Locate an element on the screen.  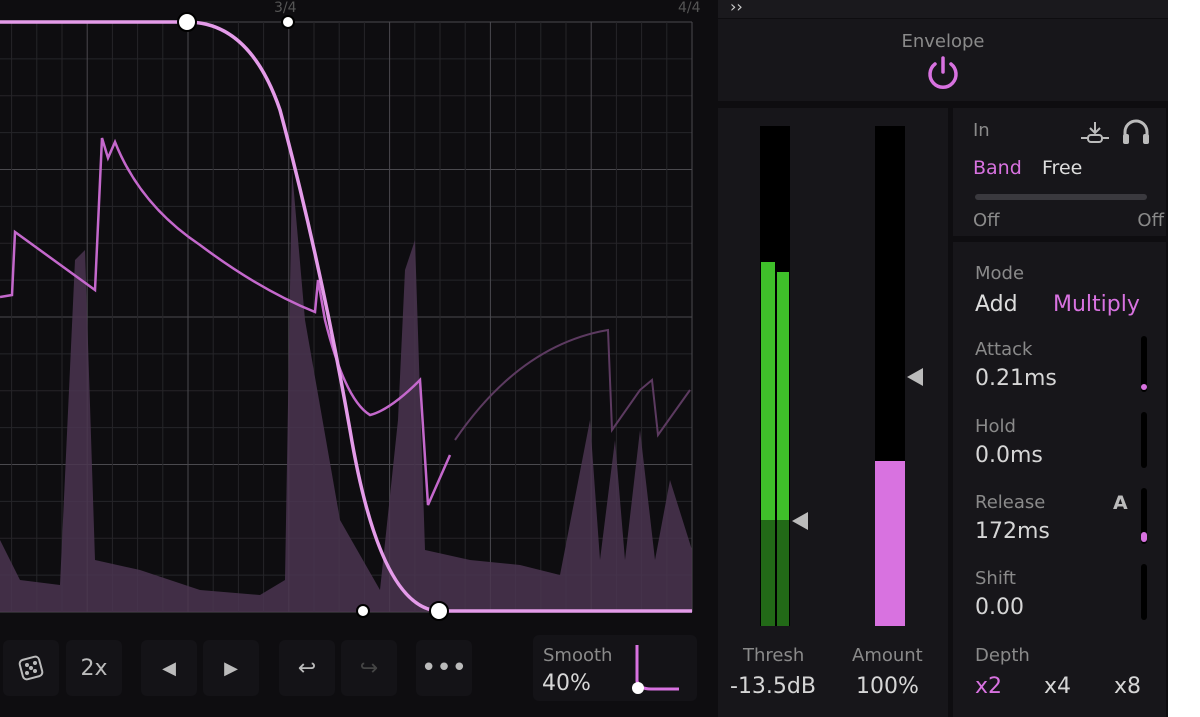
undo-icon: ↩ is located at coordinates (307, 668).